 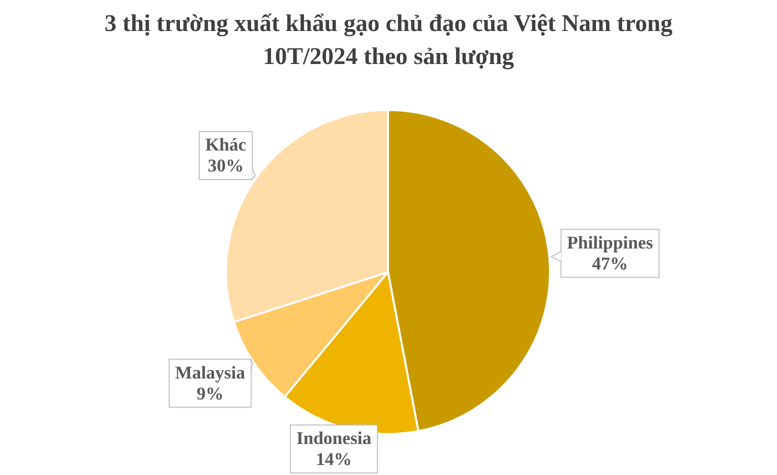 I want to click on slice-label: Indonesia, so click(x=334, y=438).